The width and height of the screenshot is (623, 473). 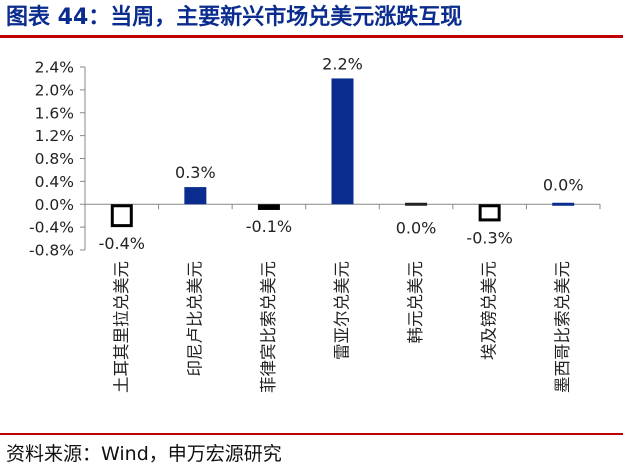 I want to click on x-category-label: 印尼卢比兑美元, so click(x=194, y=319).